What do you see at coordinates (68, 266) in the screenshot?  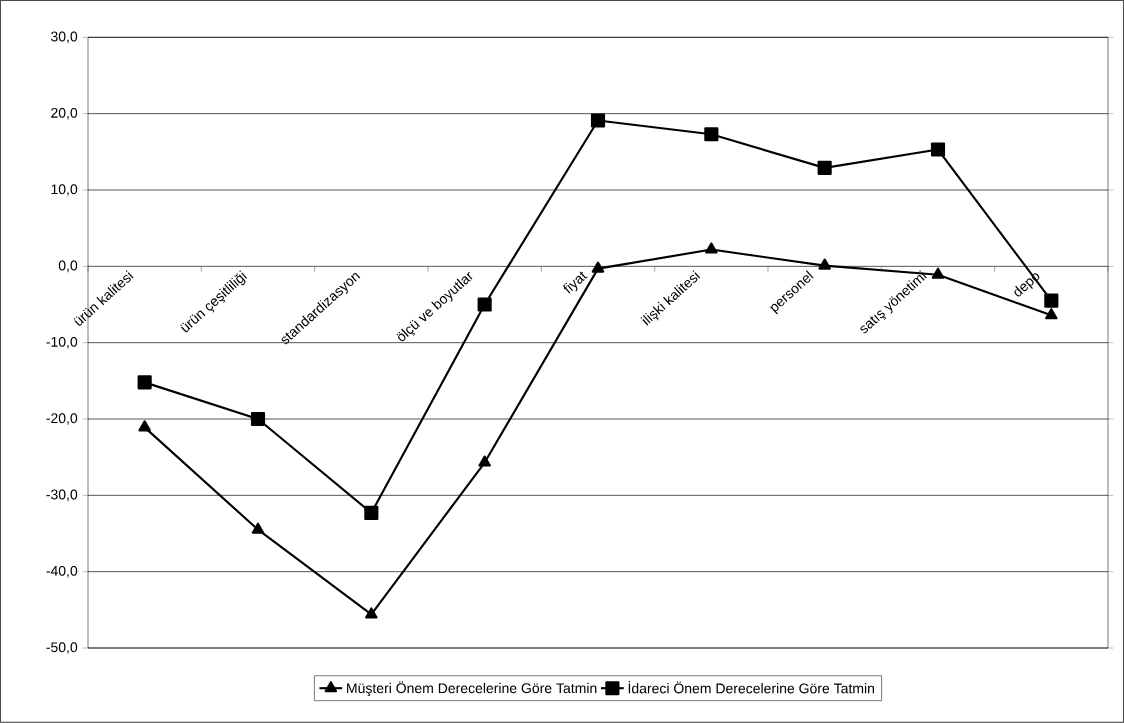 I see `y-tick-label: 0,0` at bounding box center [68, 266].